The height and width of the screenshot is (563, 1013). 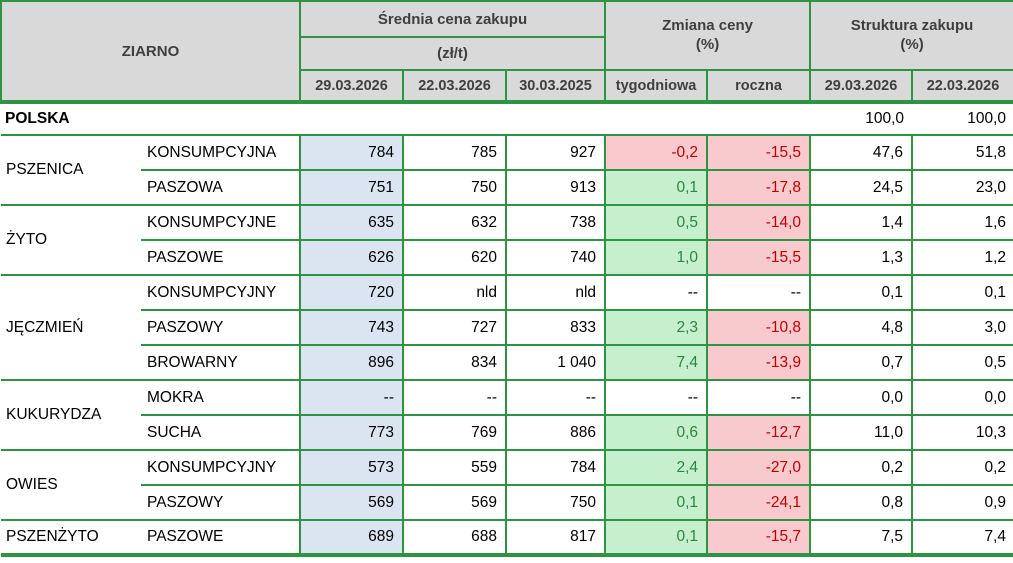 What do you see at coordinates (454, 152) in the screenshot?
I see `price-cell-2: 785` at bounding box center [454, 152].